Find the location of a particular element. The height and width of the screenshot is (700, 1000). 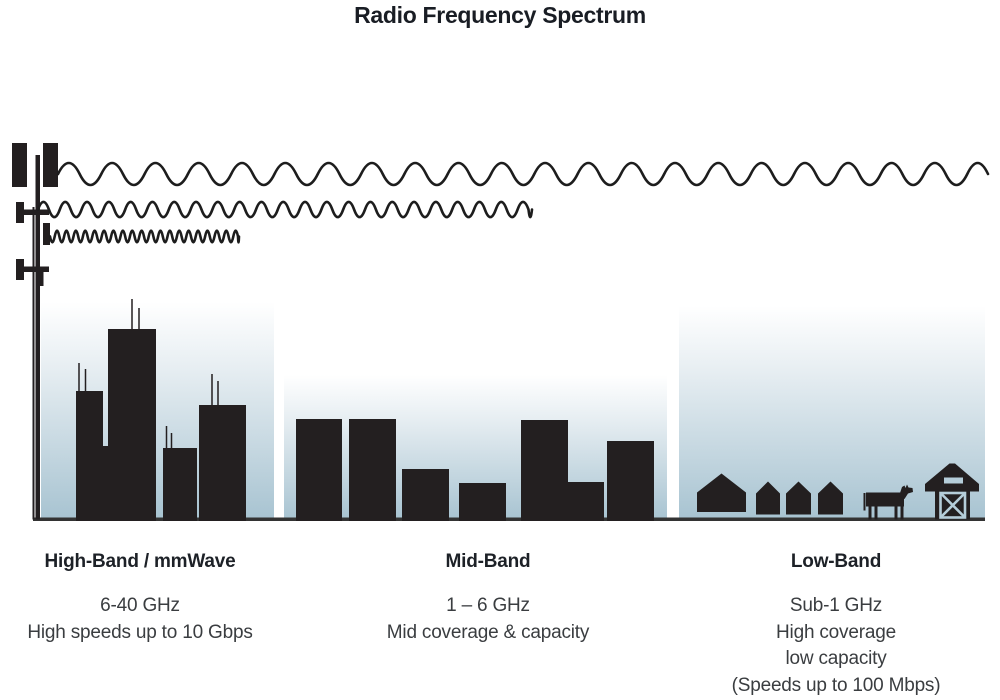

tower-antenna-panel-left is located at coordinates (19, 165).